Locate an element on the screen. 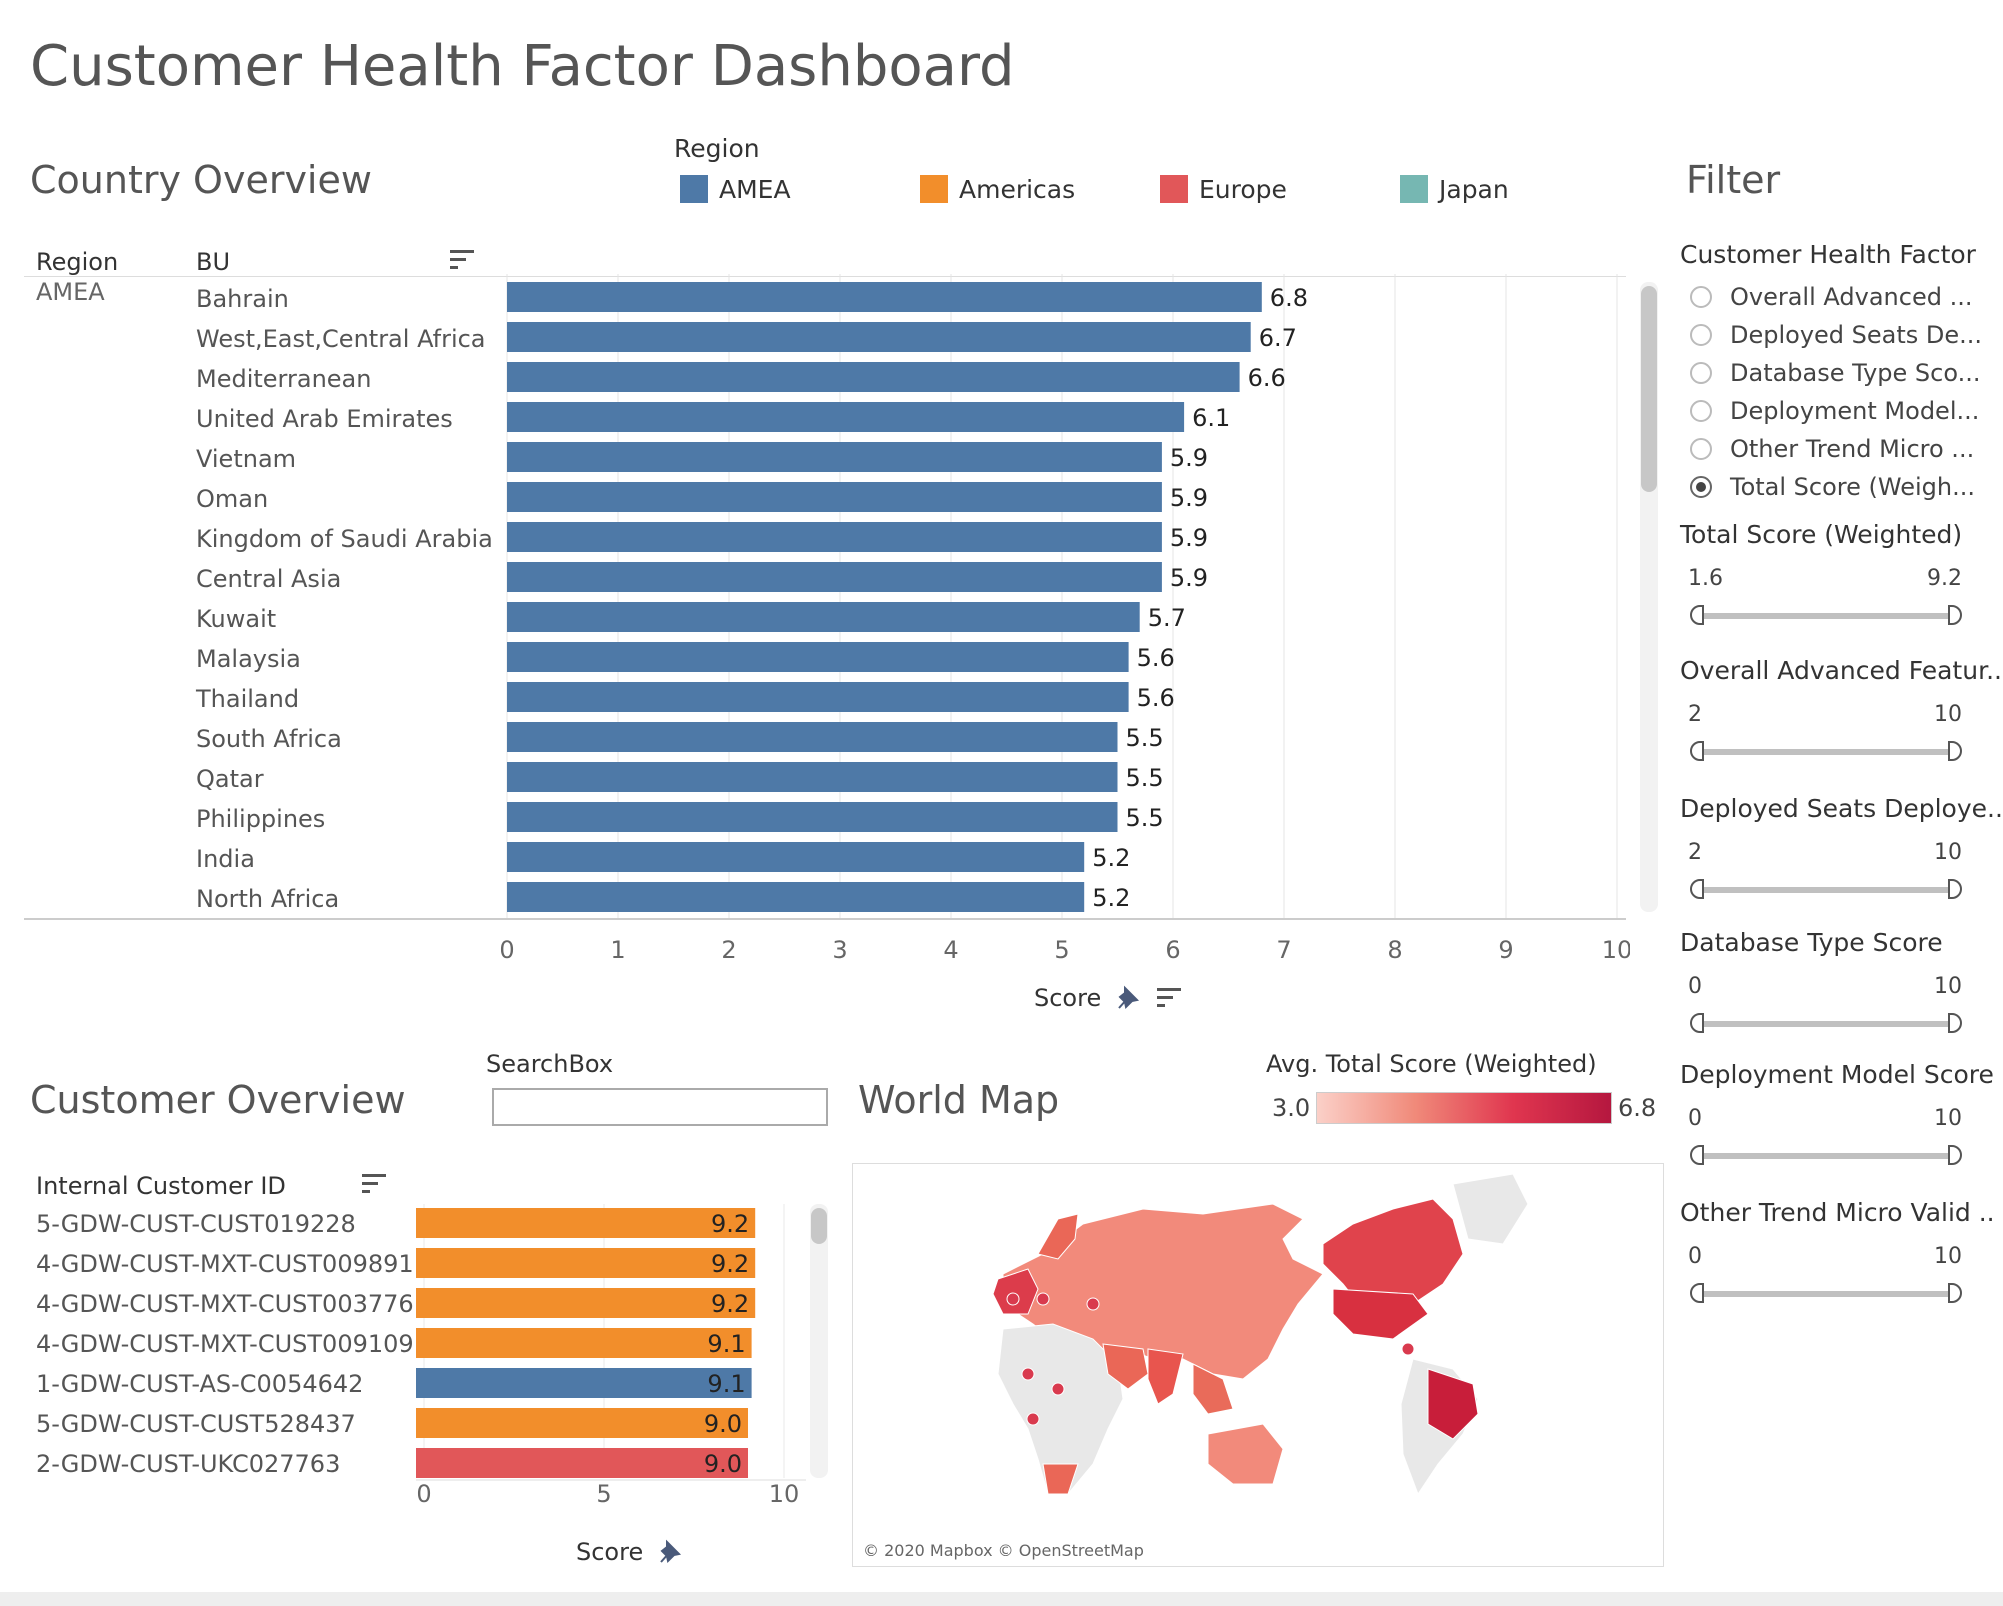 This screenshot has width=2003, height=1606. bu-label: Central Asia is located at coordinates (269, 579).